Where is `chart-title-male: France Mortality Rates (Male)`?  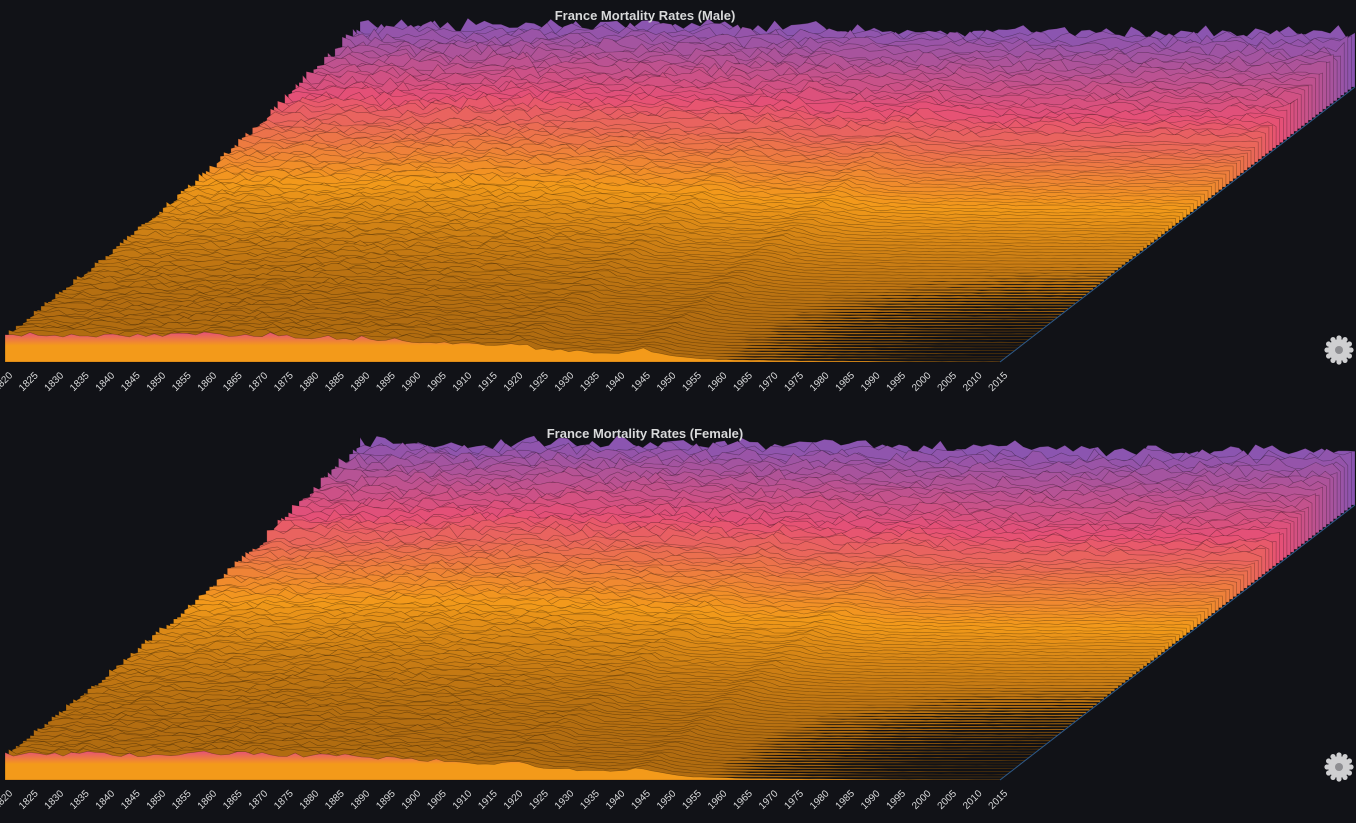 chart-title-male: France Mortality Rates (Male) is located at coordinates (645, 15).